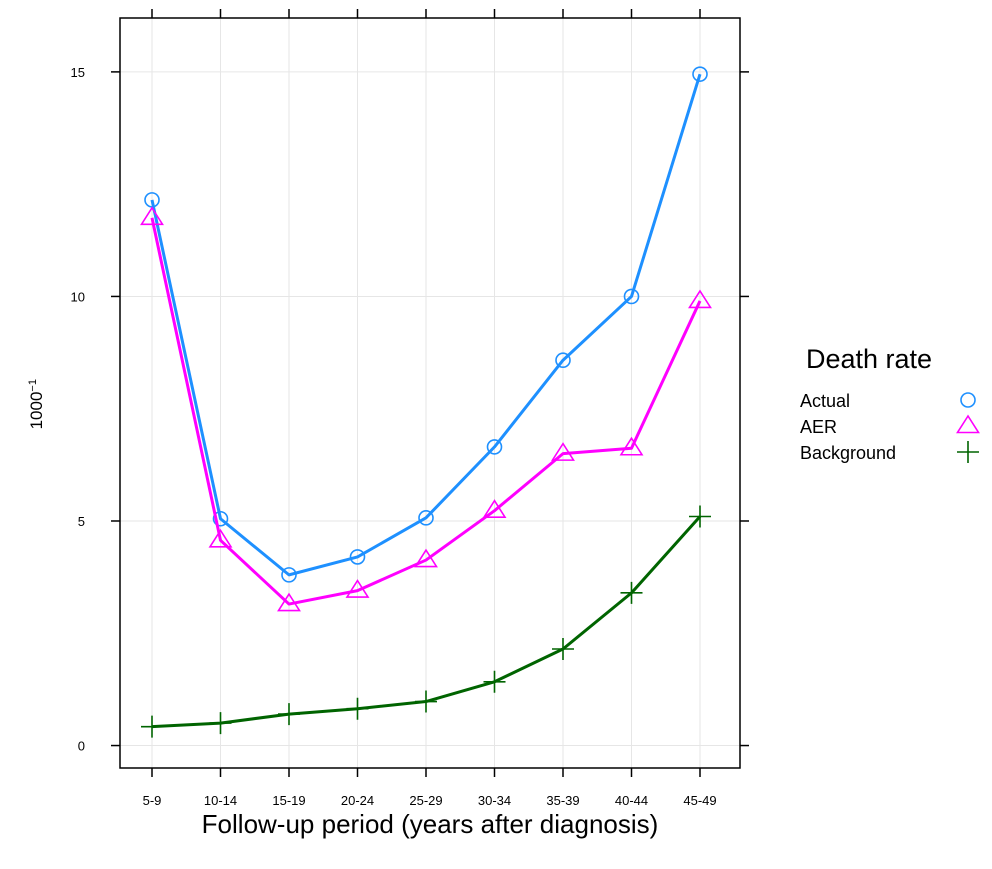  Describe the element at coordinates (36, 411) in the screenshot. I see `y-axis-title-base: 1000` at that location.